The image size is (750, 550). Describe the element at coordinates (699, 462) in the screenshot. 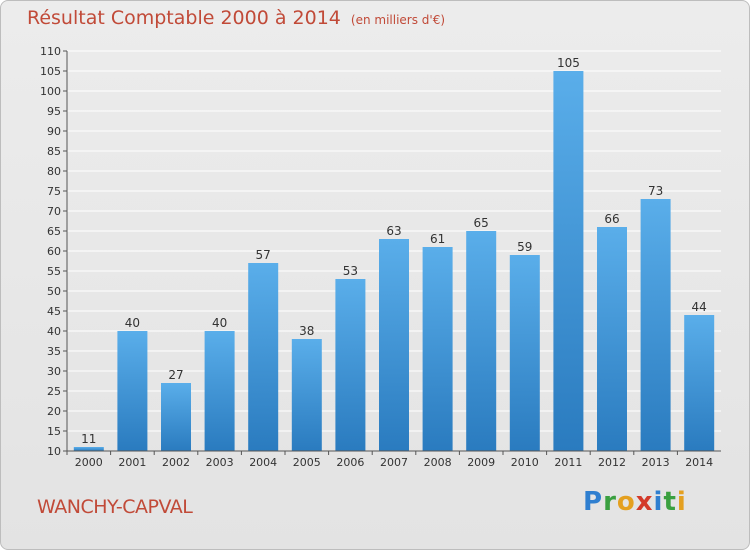

I see `x-tick-label: 2014` at that location.